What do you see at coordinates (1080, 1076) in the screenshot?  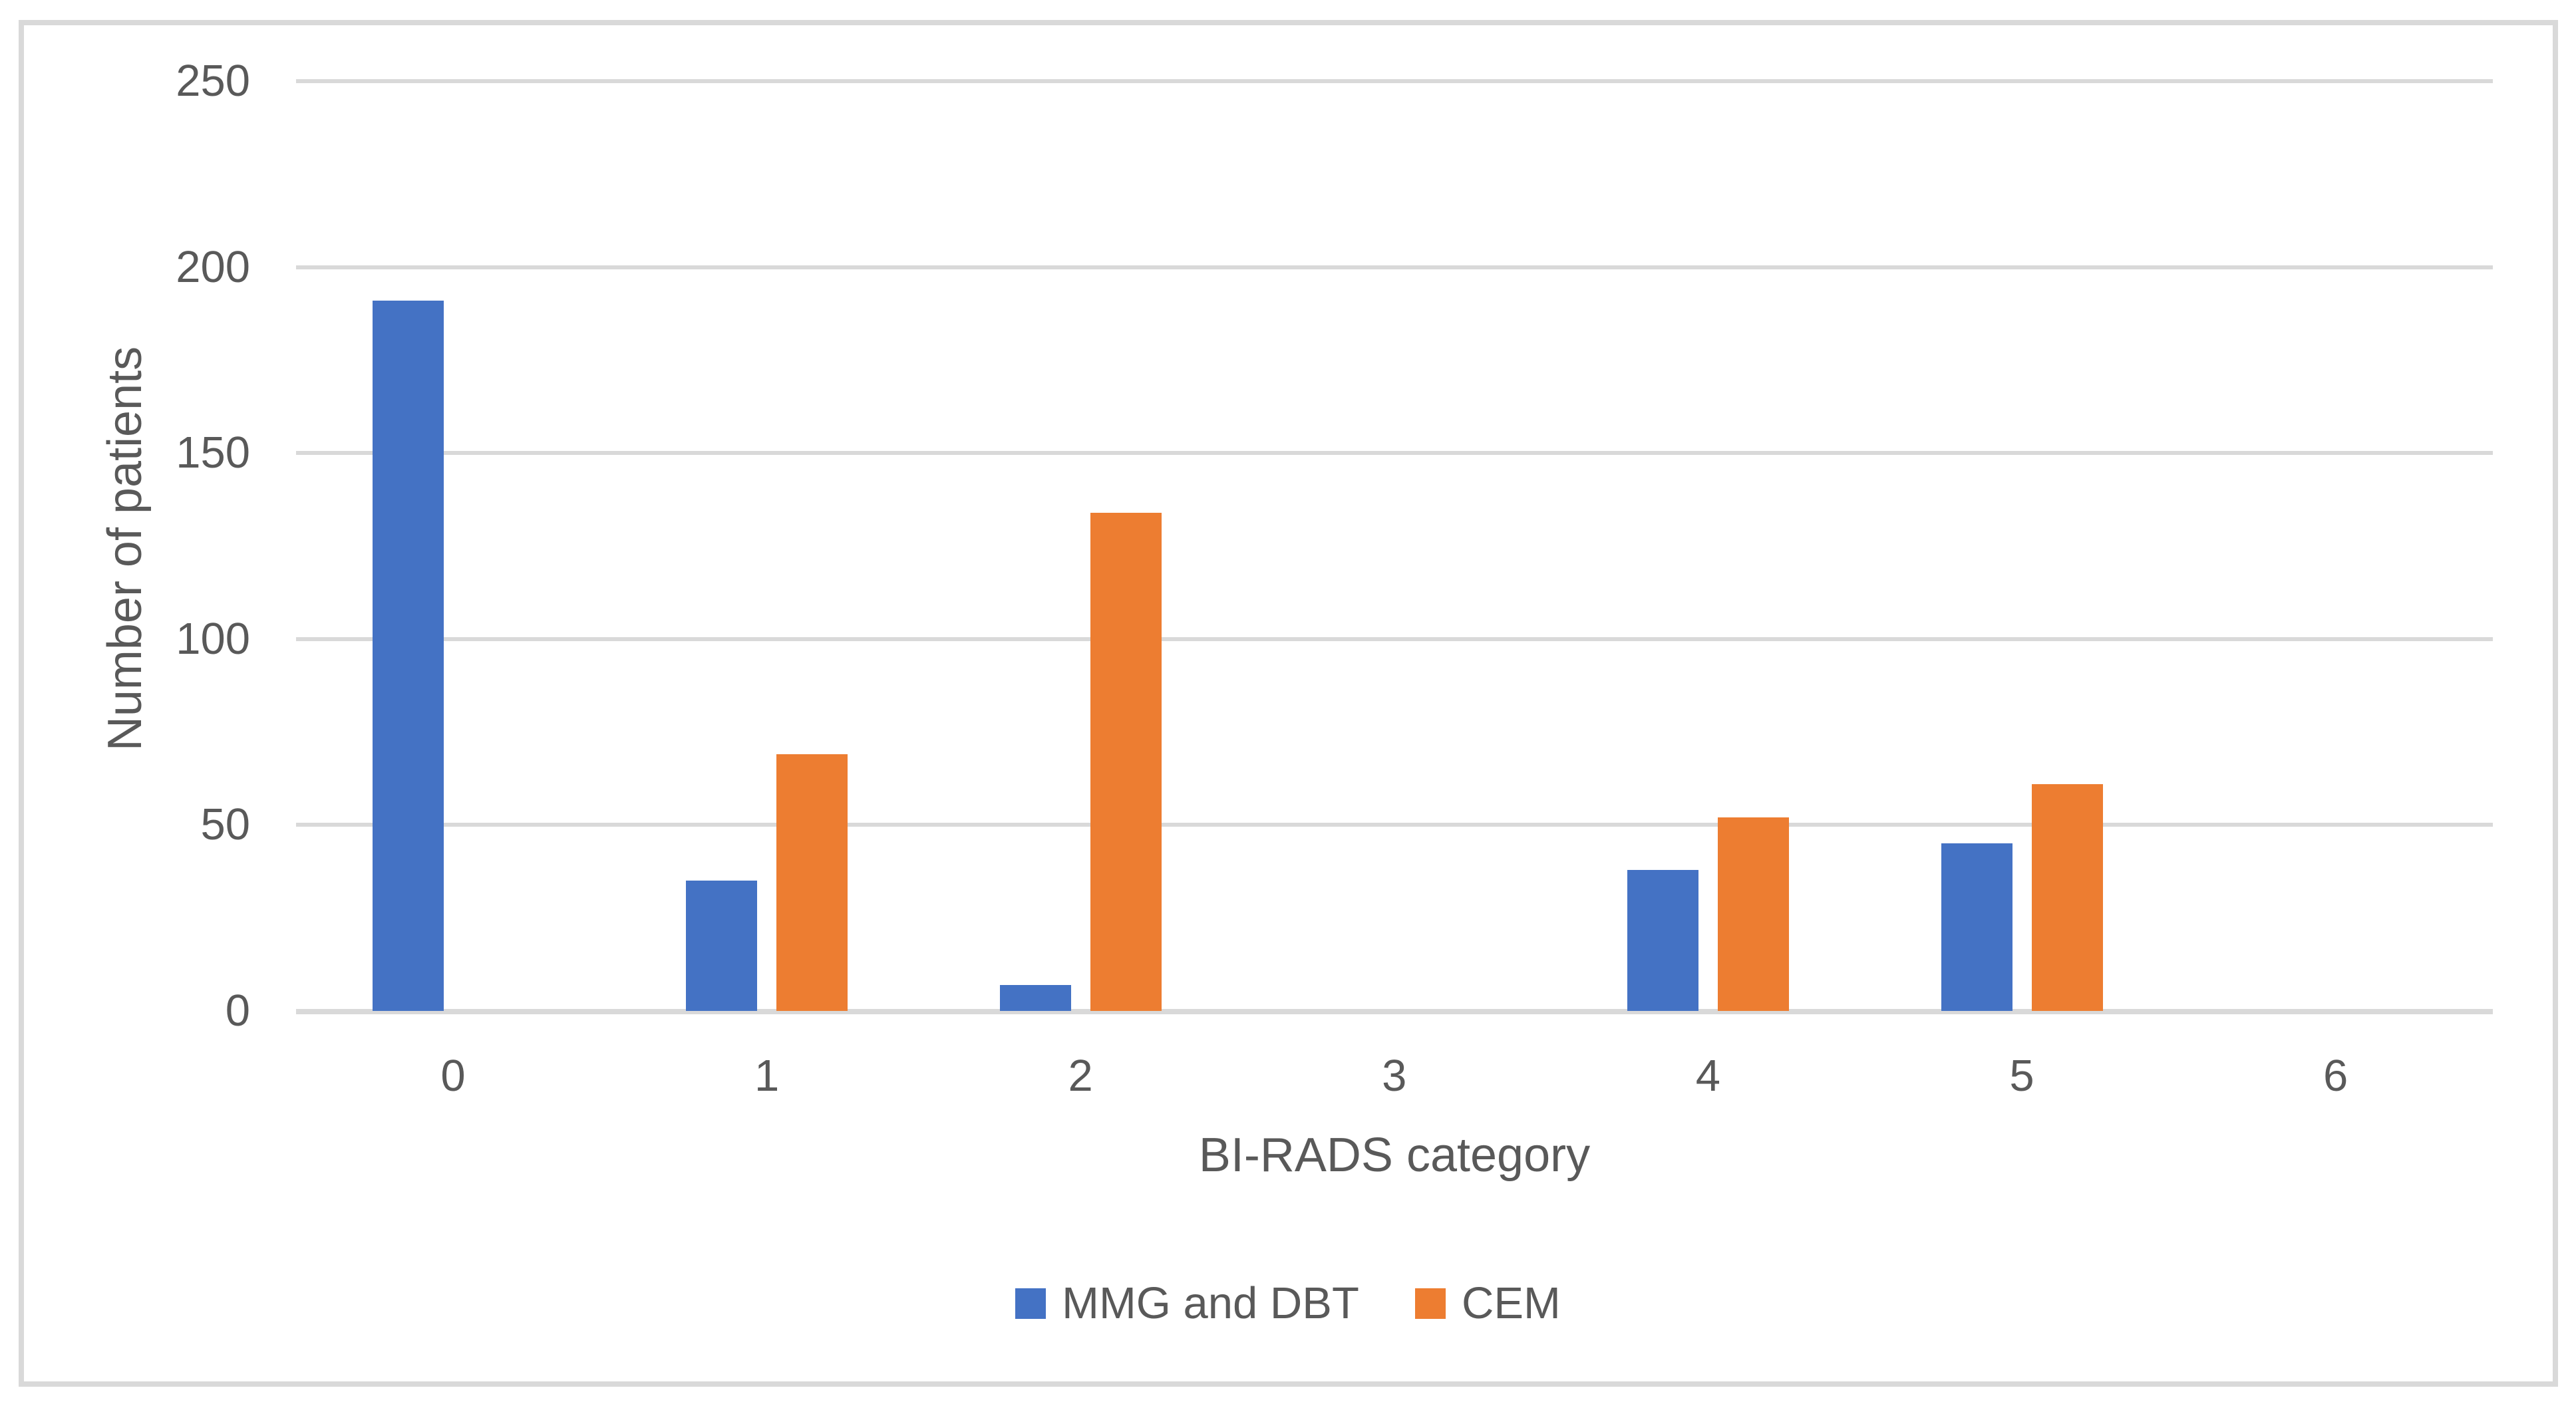 I see `x-tick-label-2: 2` at bounding box center [1080, 1076].